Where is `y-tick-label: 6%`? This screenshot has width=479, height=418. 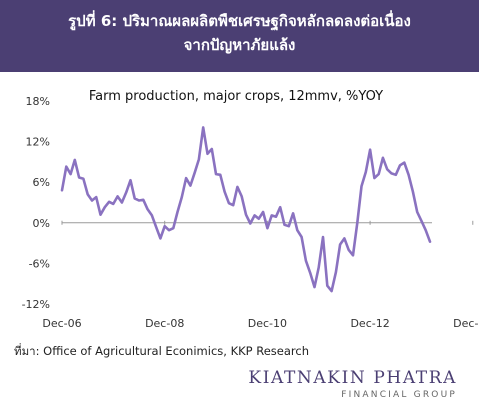 y-tick-label: 6% is located at coordinates (41, 182).